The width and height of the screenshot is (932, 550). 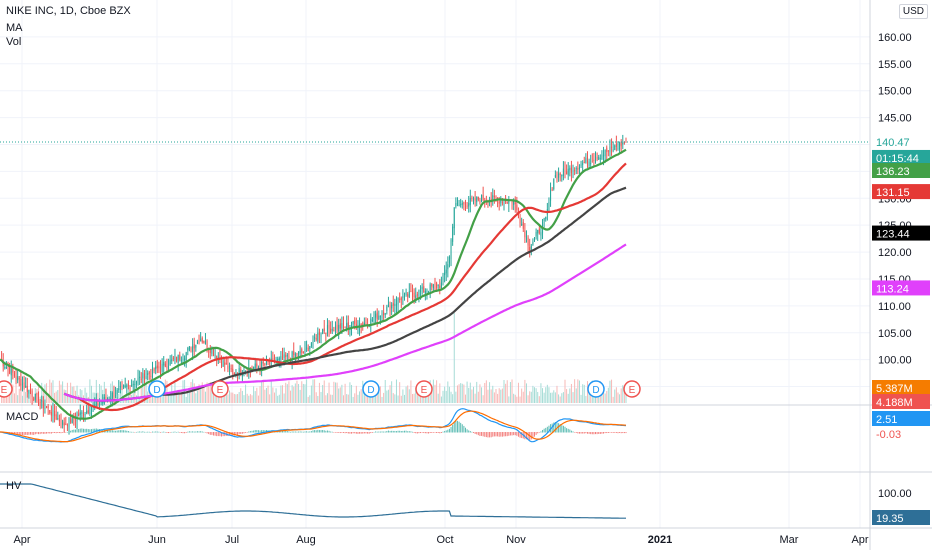 I want to click on last-price-badge-bg, so click(x=901, y=141).